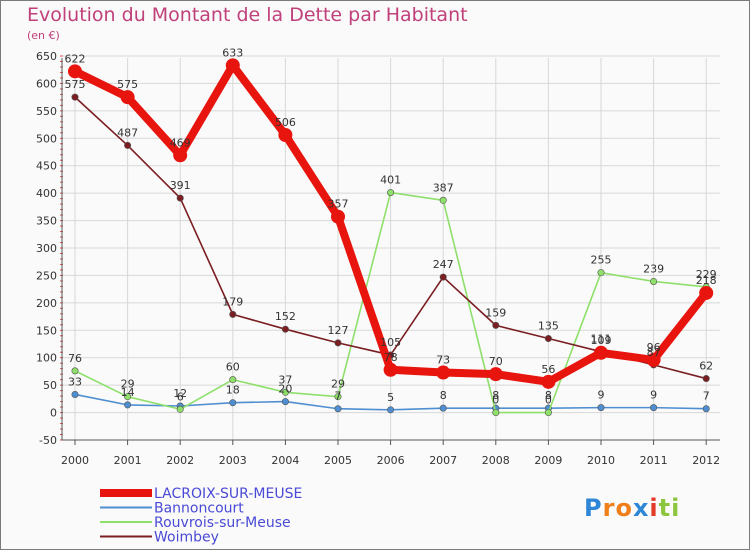  What do you see at coordinates (75, 460) in the screenshot?
I see `x-tick-label: 2000` at bounding box center [75, 460].